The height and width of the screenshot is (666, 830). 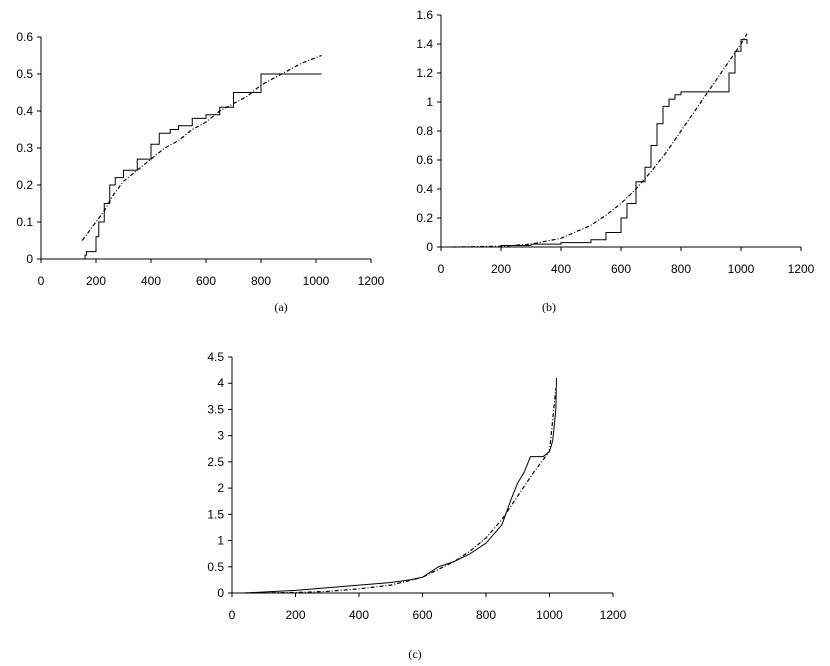 I want to click on y-tick-label: 1.6, so click(x=424, y=15).